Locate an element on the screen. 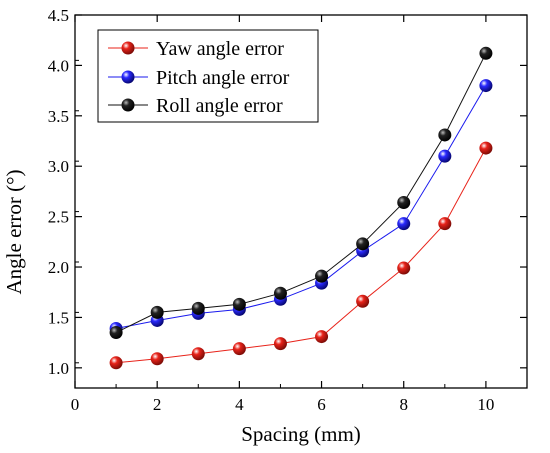 This screenshot has width=550, height=453. y-tick-label: 4.0 is located at coordinates (58, 65).